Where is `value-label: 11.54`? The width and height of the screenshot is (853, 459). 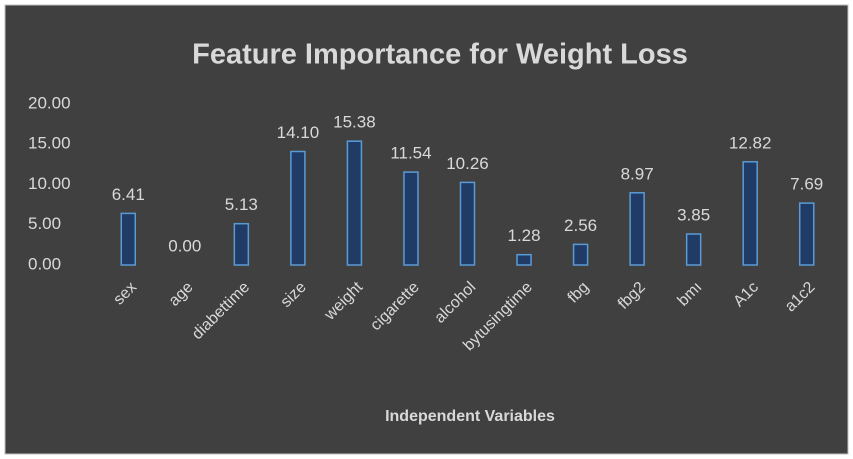
value-label: 11.54 is located at coordinates (410, 153).